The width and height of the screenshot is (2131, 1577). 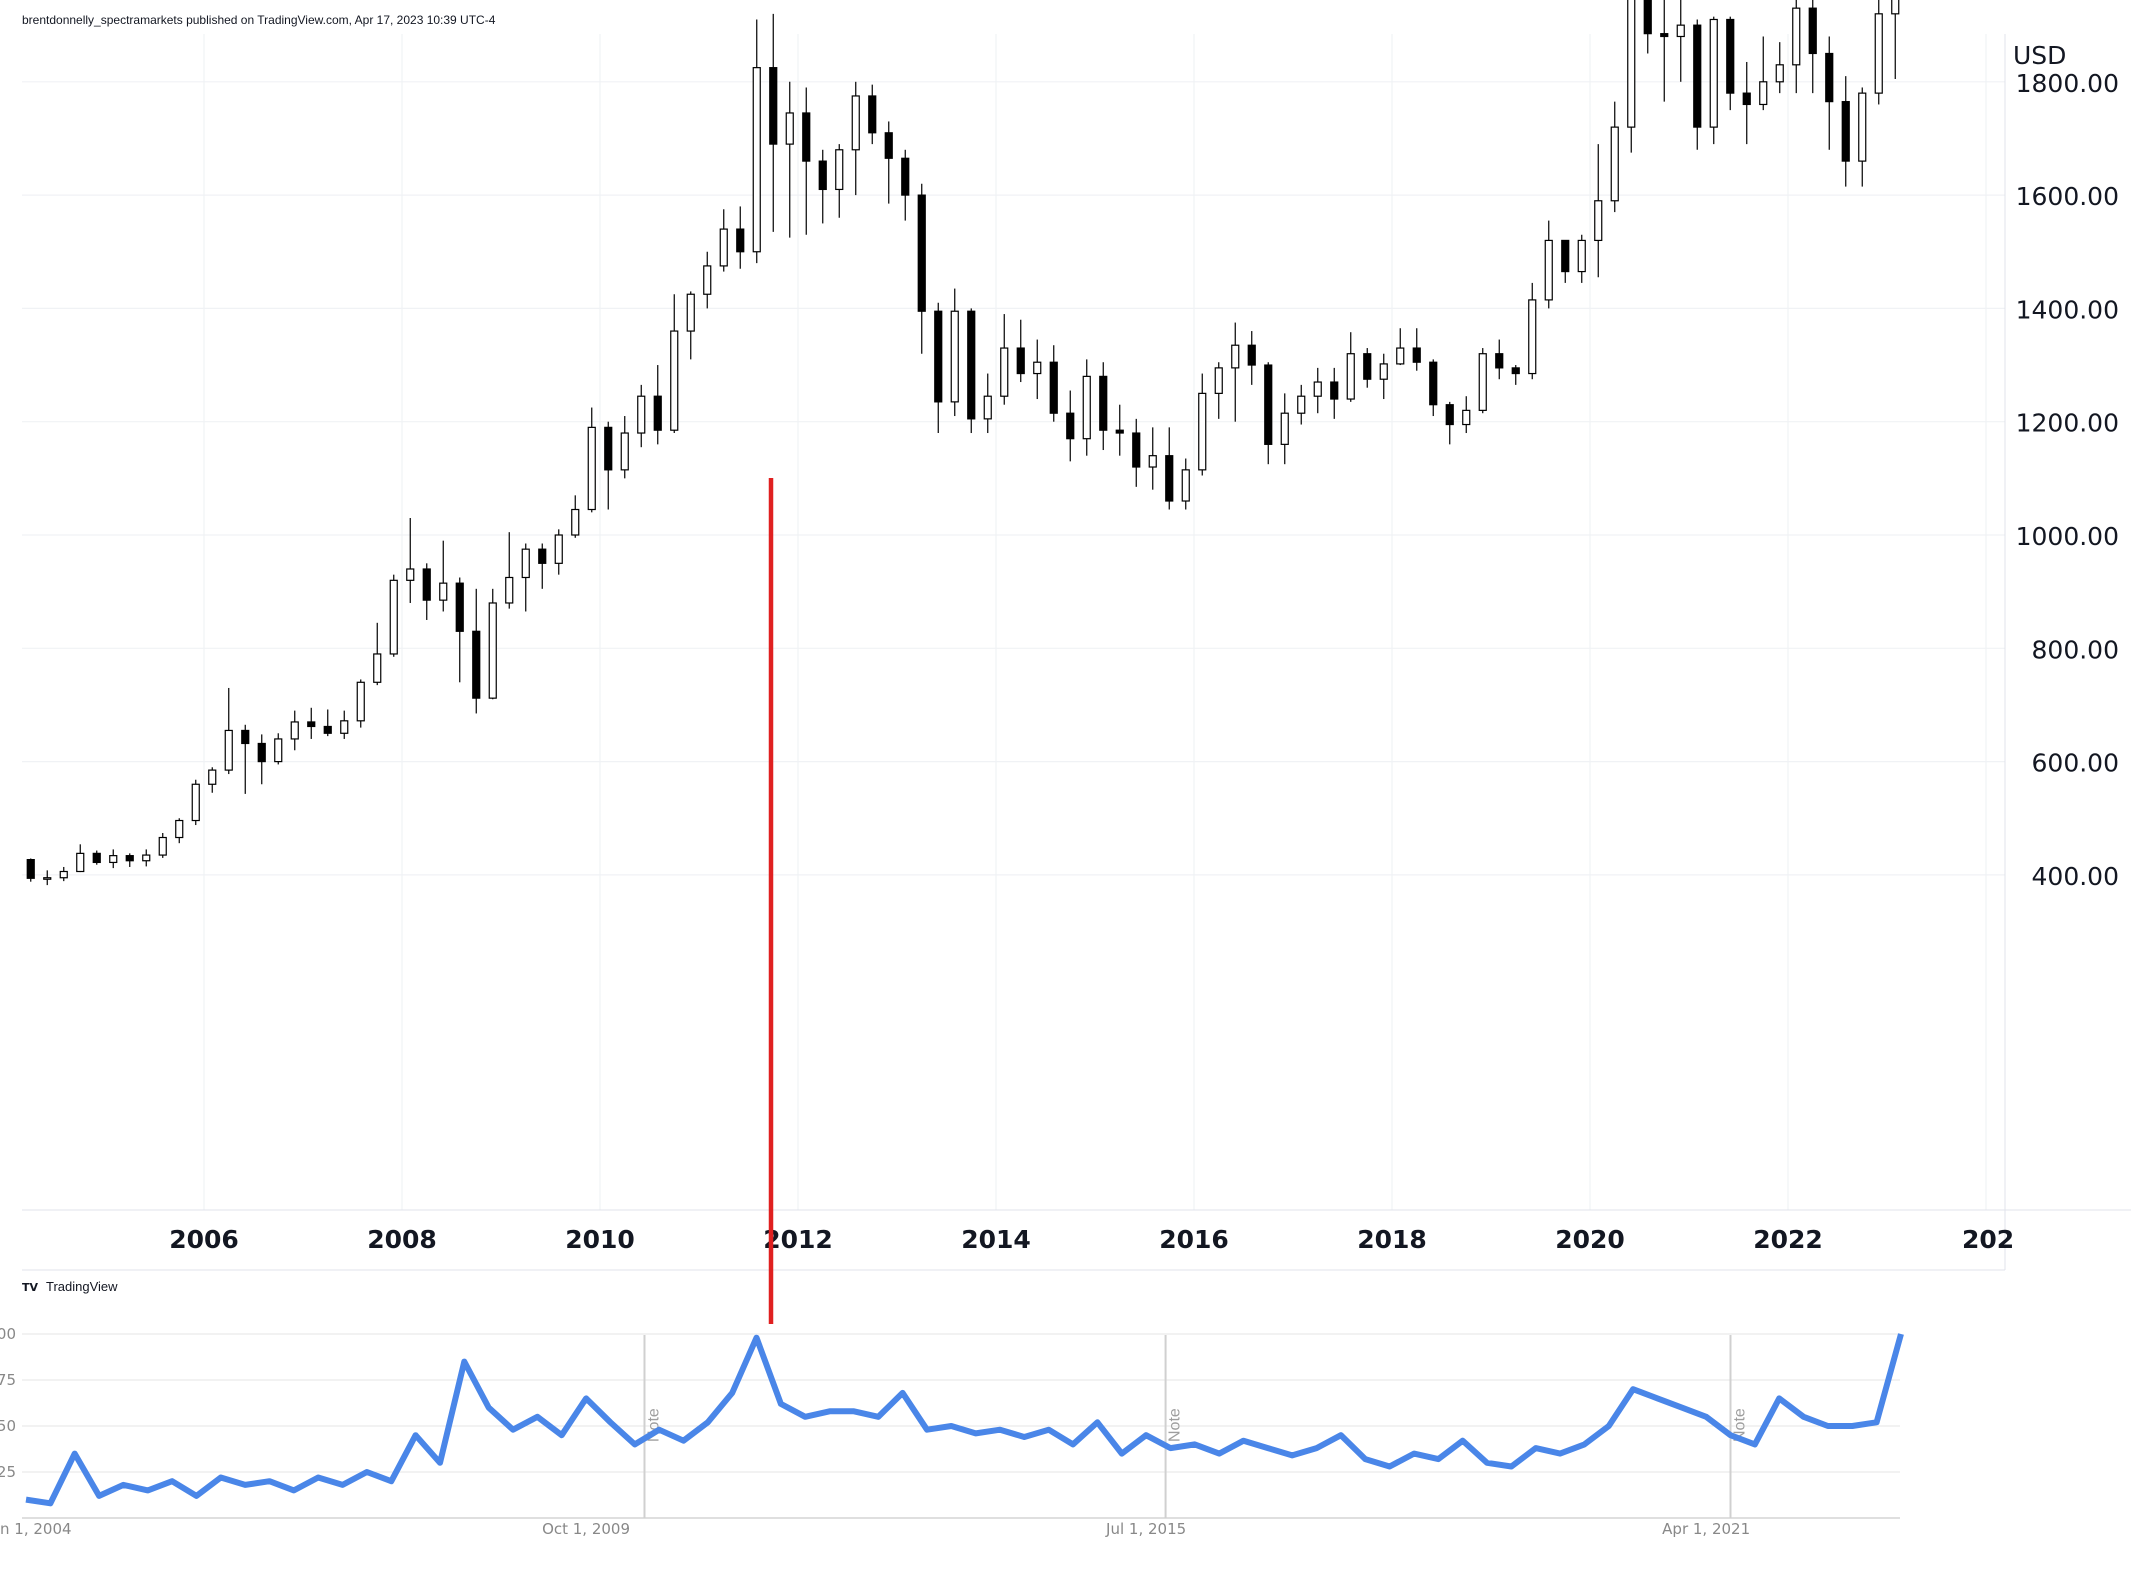 I want to click on trend-y-tick: 50, so click(x=8, y=1426).